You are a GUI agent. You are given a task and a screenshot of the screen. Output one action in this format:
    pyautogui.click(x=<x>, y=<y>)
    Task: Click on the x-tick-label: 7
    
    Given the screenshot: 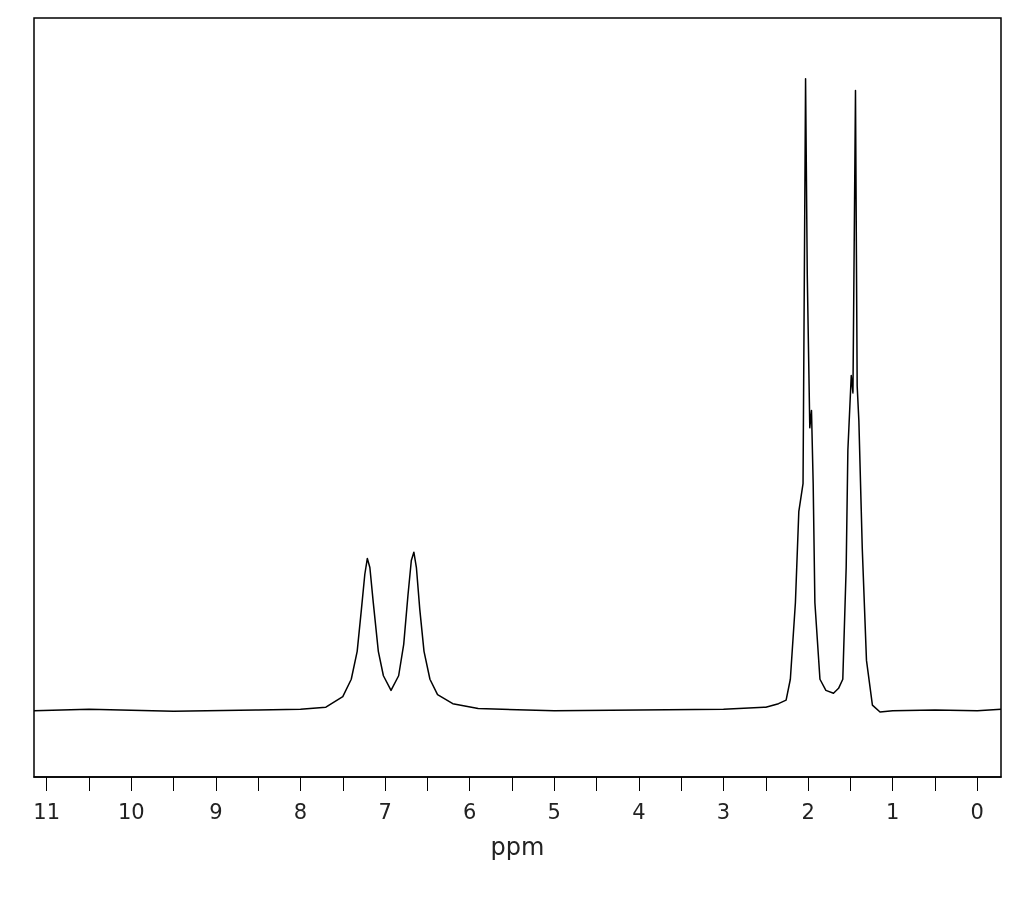 What is the action you would take?
    pyautogui.click(x=385, y=811)
    